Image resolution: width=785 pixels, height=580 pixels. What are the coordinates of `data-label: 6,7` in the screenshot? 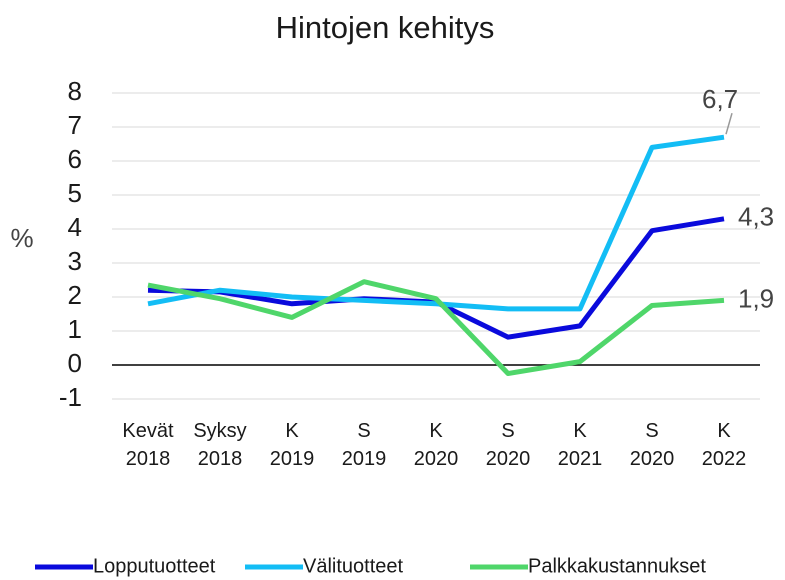 It's located at (720, 99).